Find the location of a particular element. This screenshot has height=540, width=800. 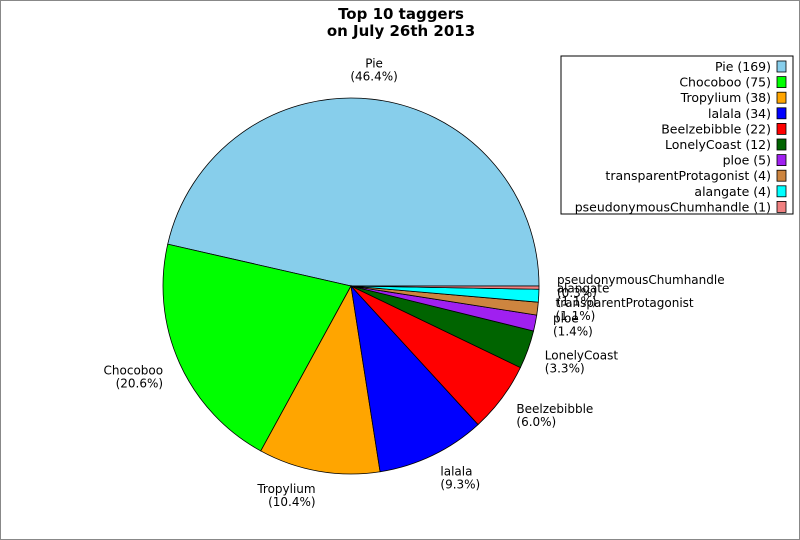

slice-label-tropylium: Tropylium is located at coordinates (285, 489).